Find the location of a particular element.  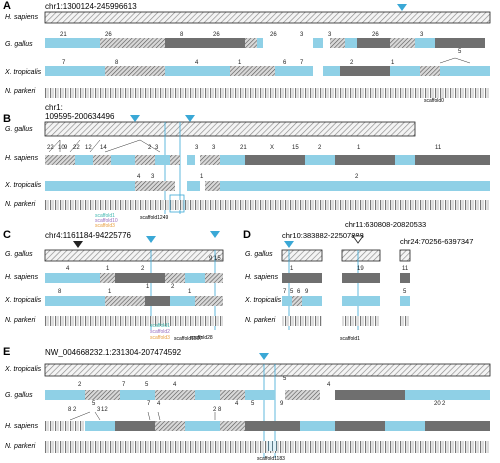

species-label: N. parkeri is located at coordinates (20, 204).